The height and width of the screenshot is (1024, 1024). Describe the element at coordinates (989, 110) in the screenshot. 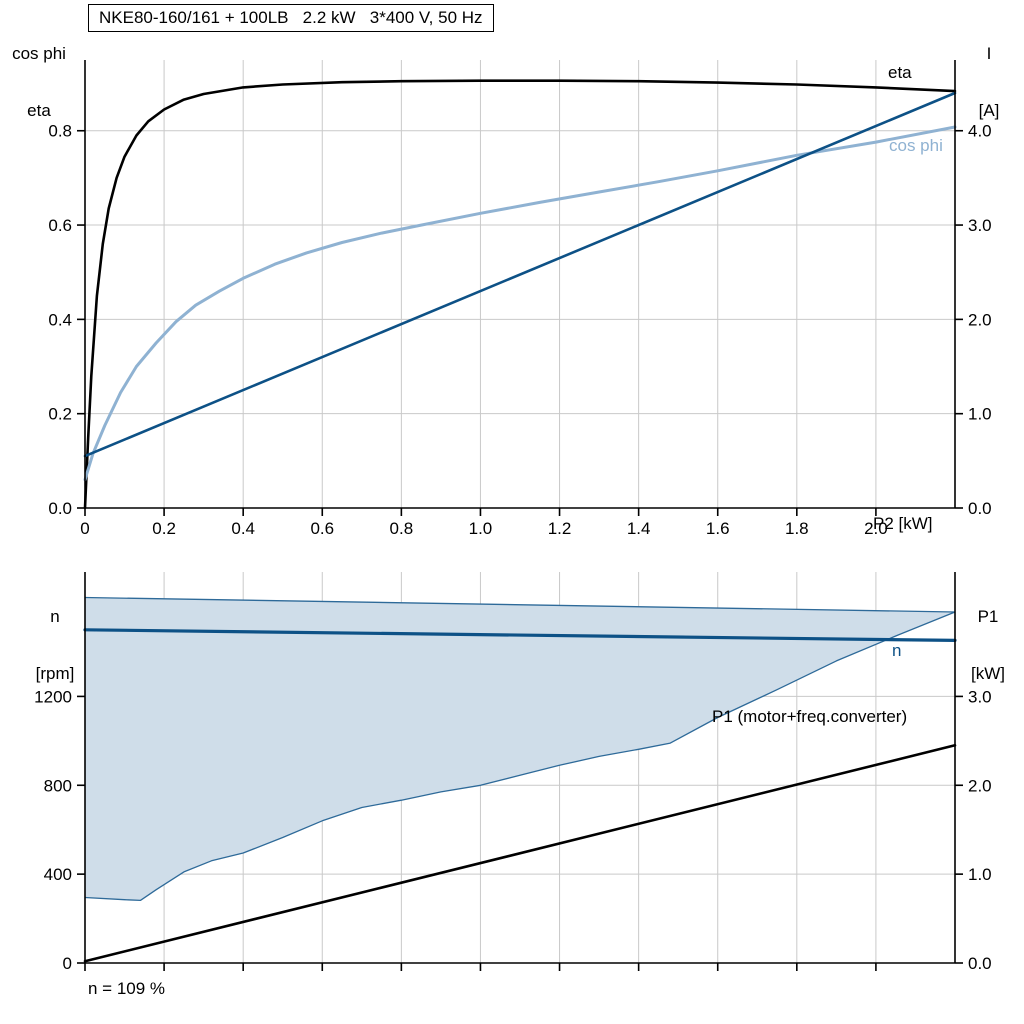

I see `right-axis-title-line2: [A]` at that location.